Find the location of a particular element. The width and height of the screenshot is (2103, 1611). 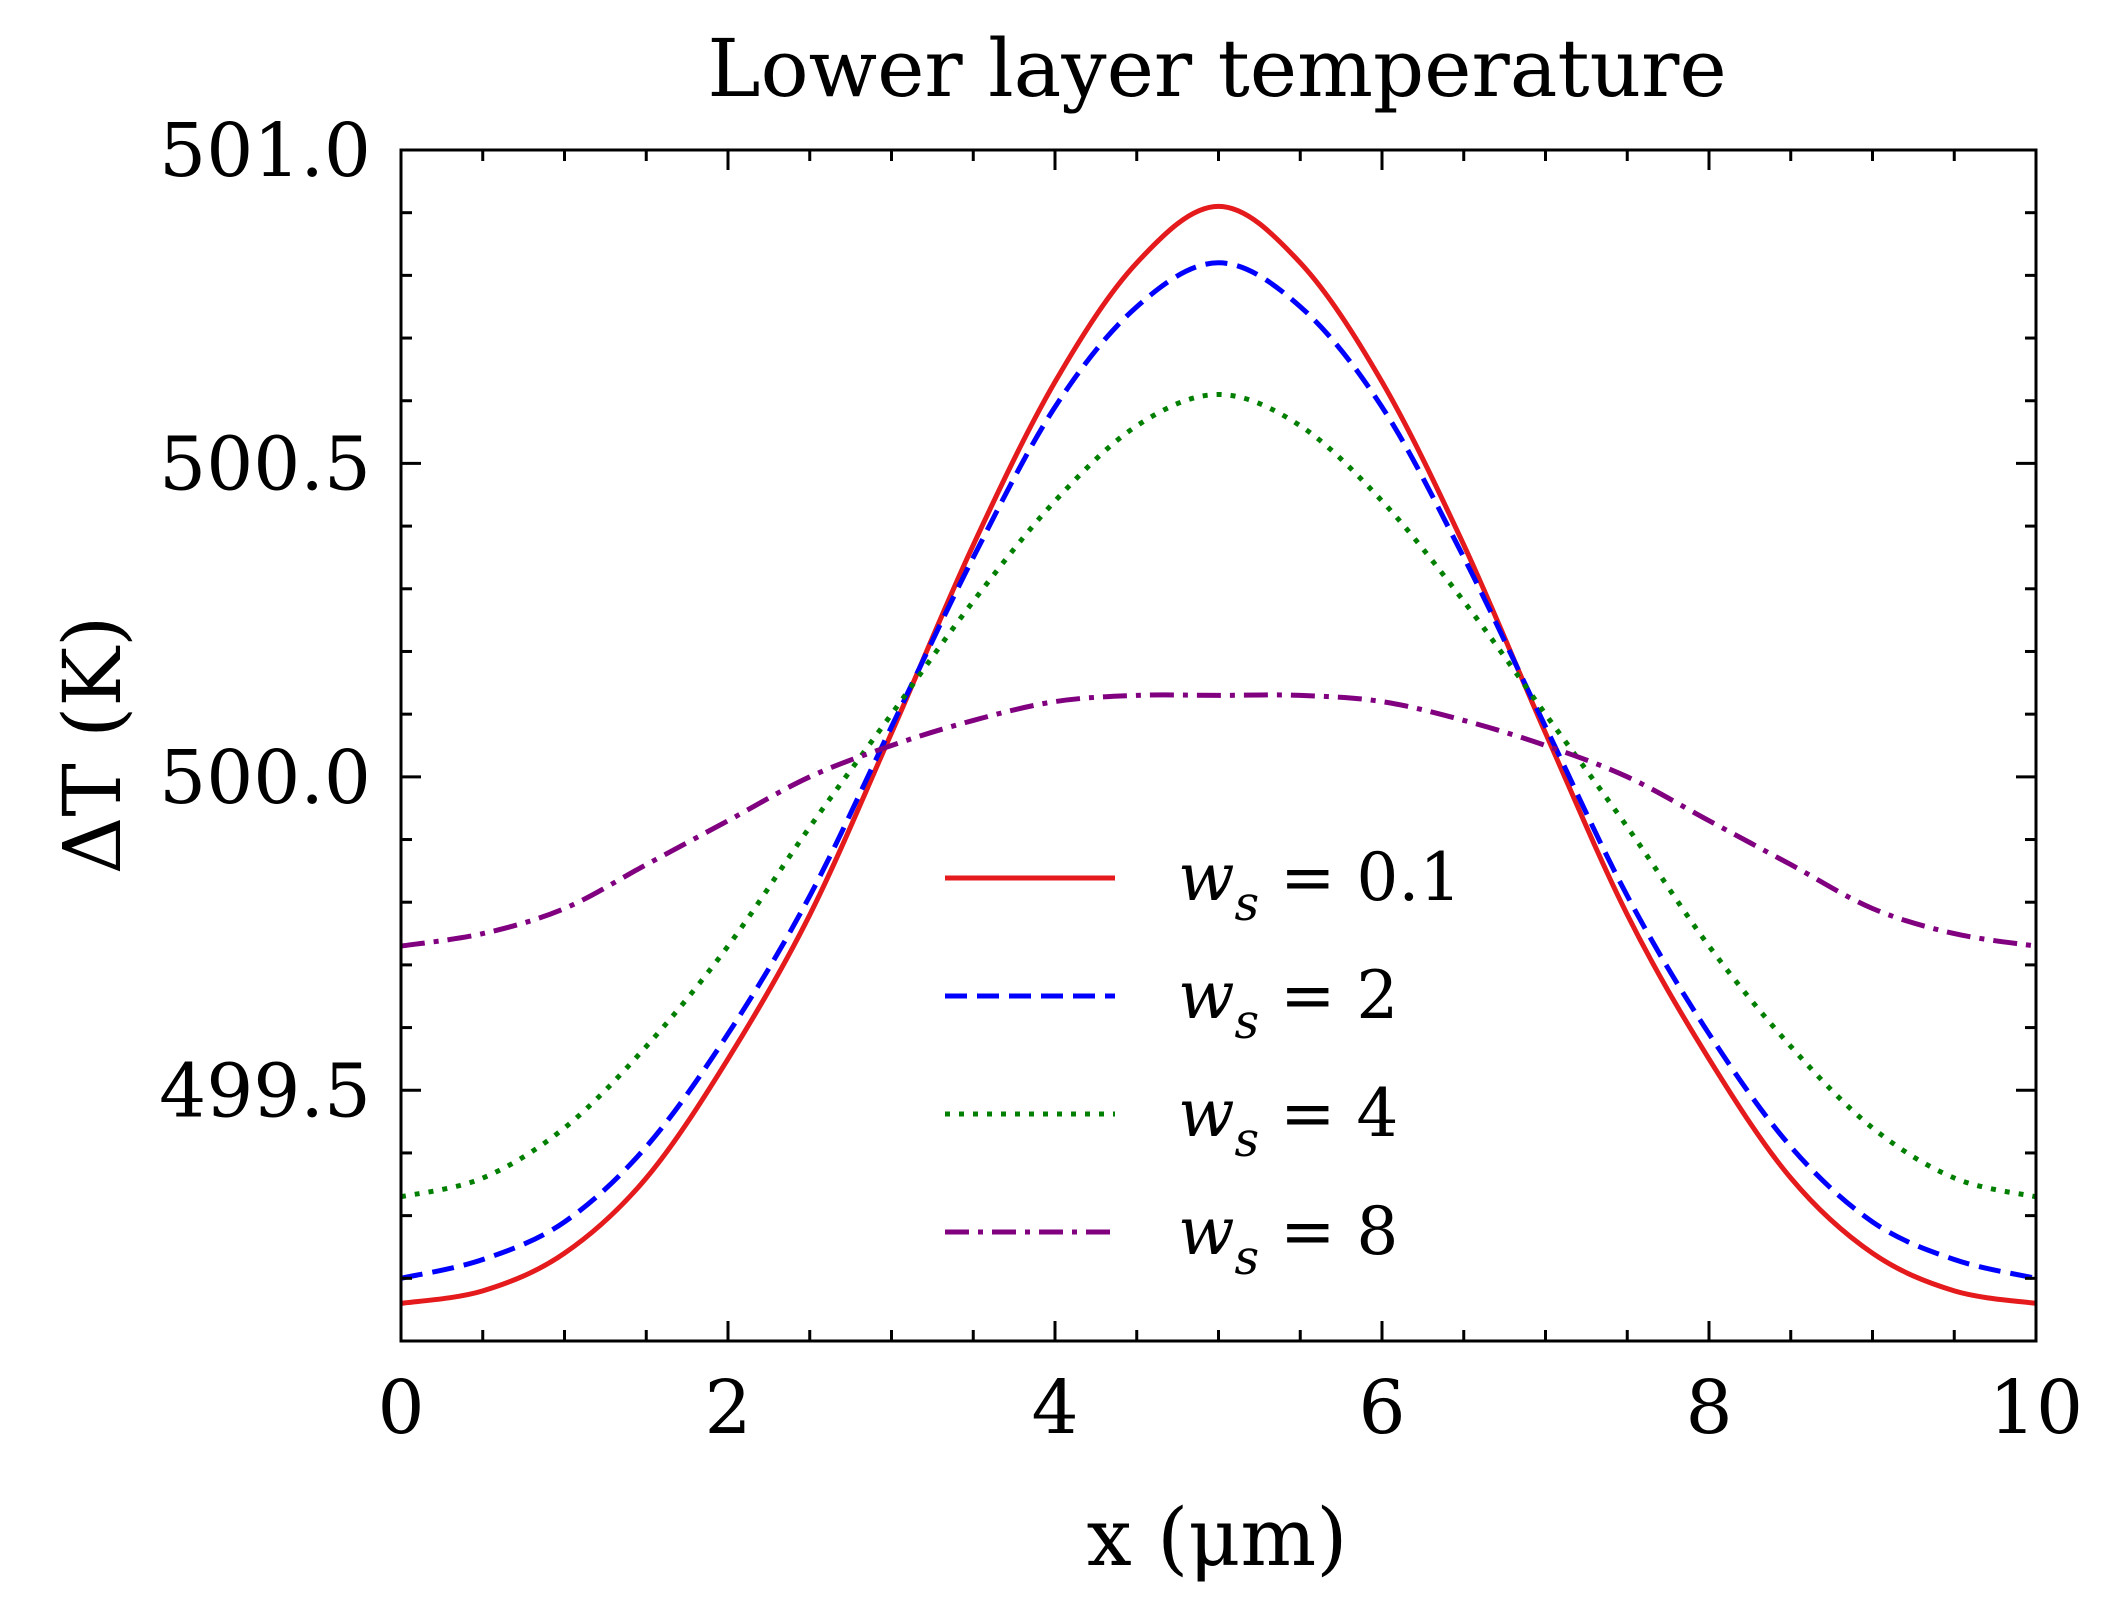

legend-label-1: ws = 0.1 is located at coordinates (1319, 885).